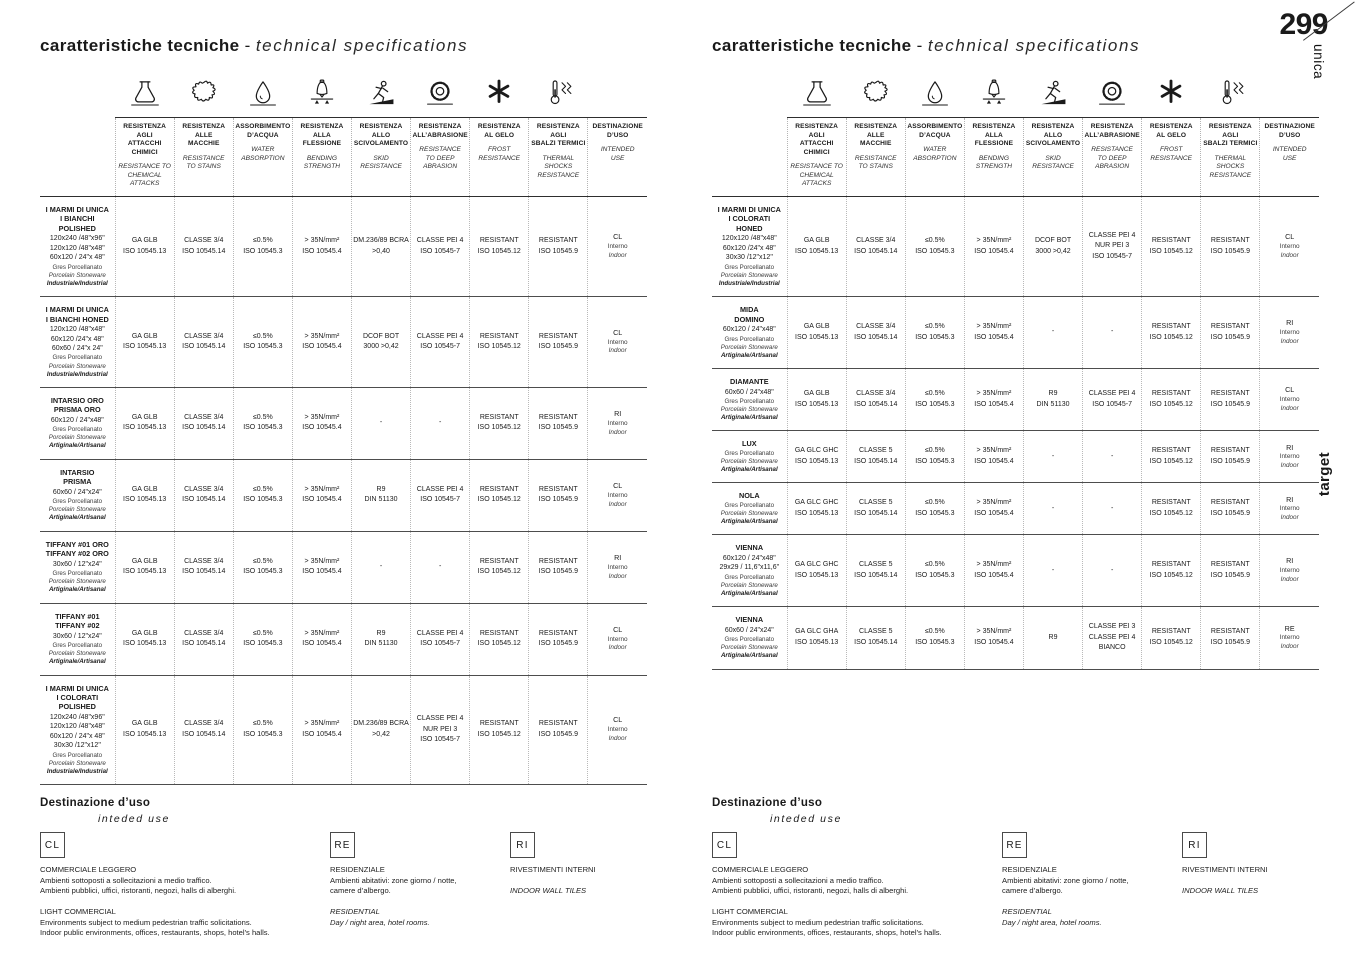 This screenshot has height=958, width=1355. I want to click on column-header-it: DESTINAZIONE D’USO, so click(1289, 131).